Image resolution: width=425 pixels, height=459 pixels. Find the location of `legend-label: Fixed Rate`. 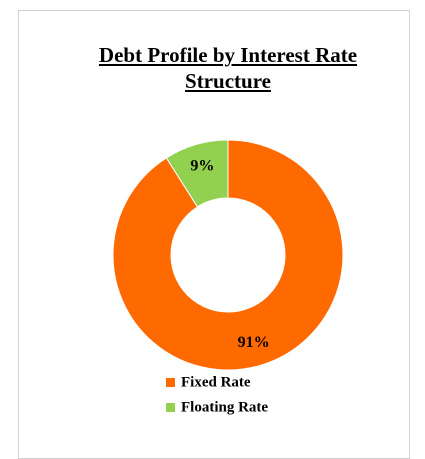

legend-label: Fixed Rate is located at coordinates (216, 382).